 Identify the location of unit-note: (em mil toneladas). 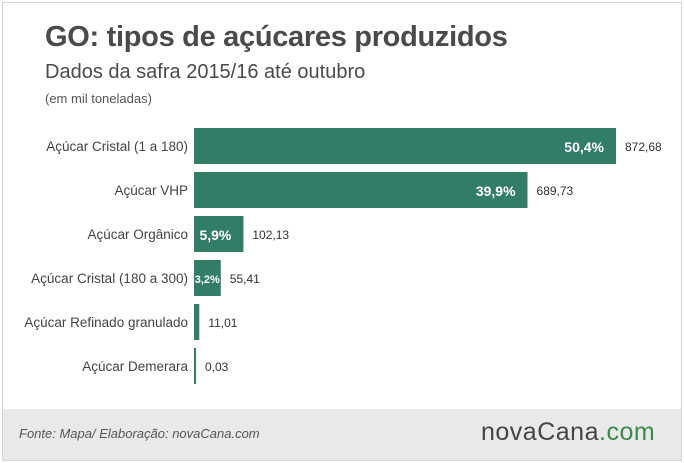
(98, 98).